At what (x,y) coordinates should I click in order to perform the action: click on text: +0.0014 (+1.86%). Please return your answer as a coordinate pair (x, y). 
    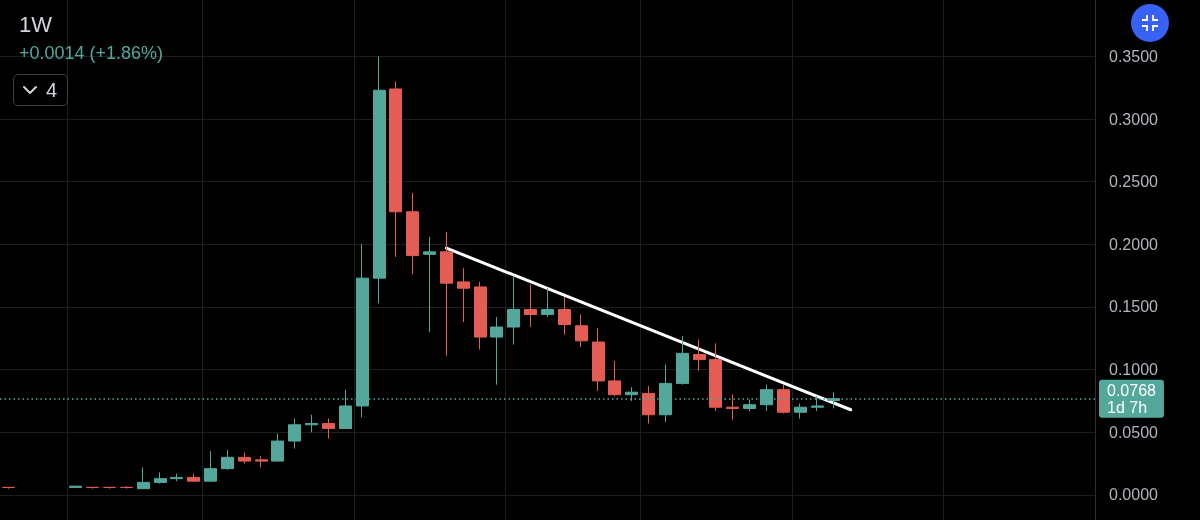
    Looking at the image, I should click on (91, 53).